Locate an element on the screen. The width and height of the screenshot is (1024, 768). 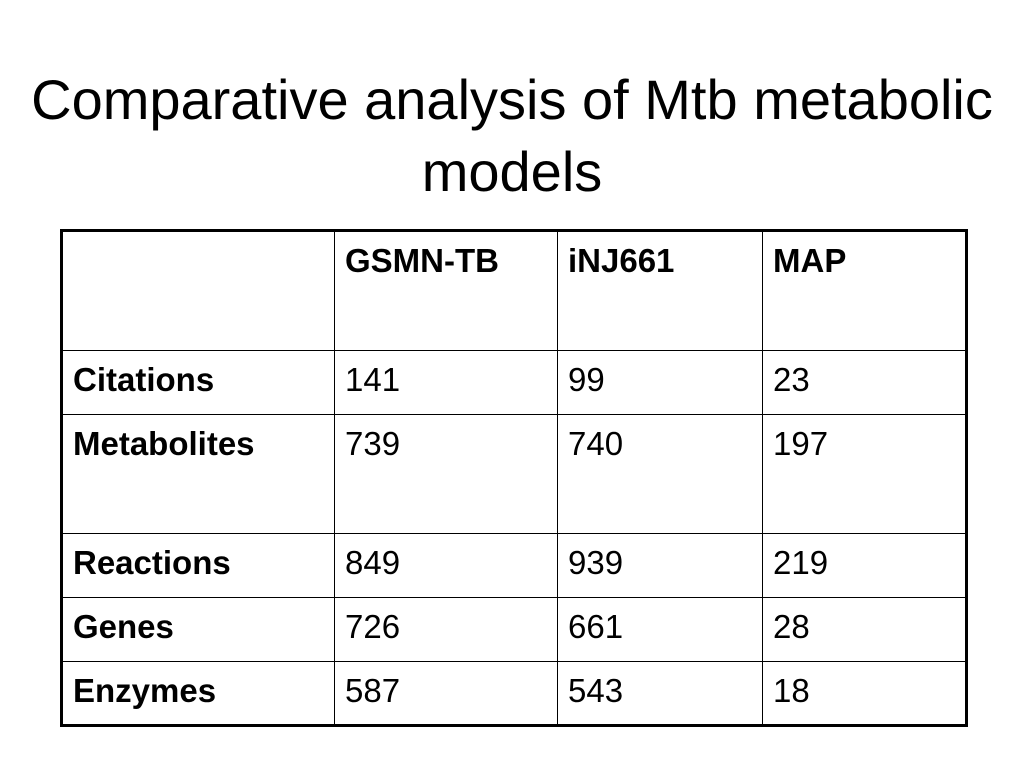
cell-citations-map: 23 is located at coordinates (864, 382).